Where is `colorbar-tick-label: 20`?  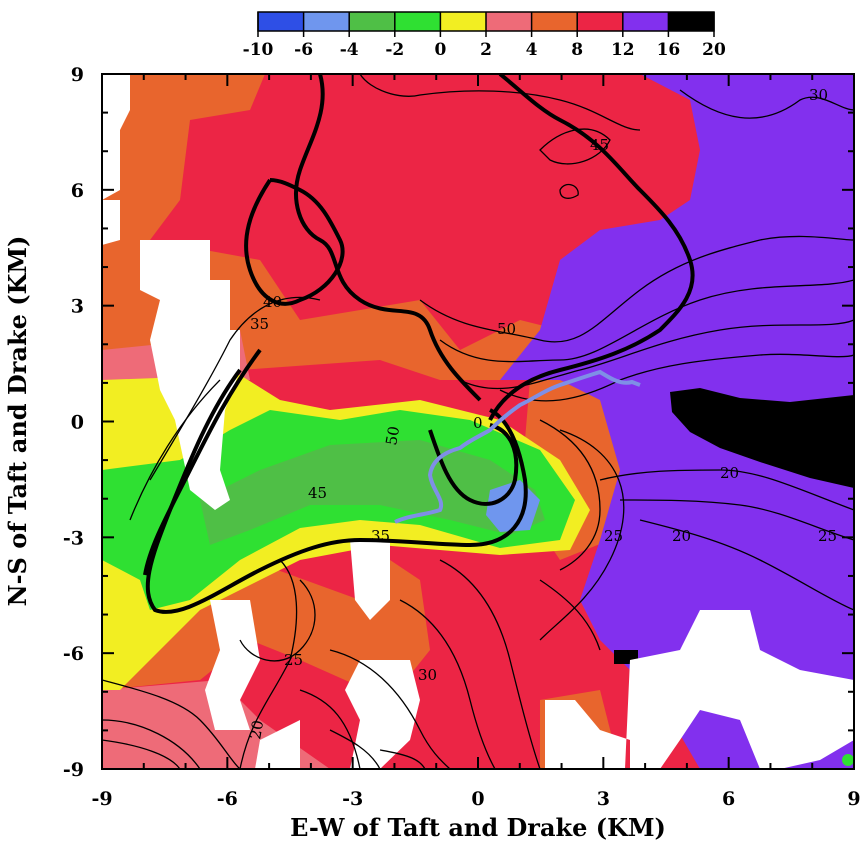 colorbar-tick-label: 20 is located at coordinates (714, 50).